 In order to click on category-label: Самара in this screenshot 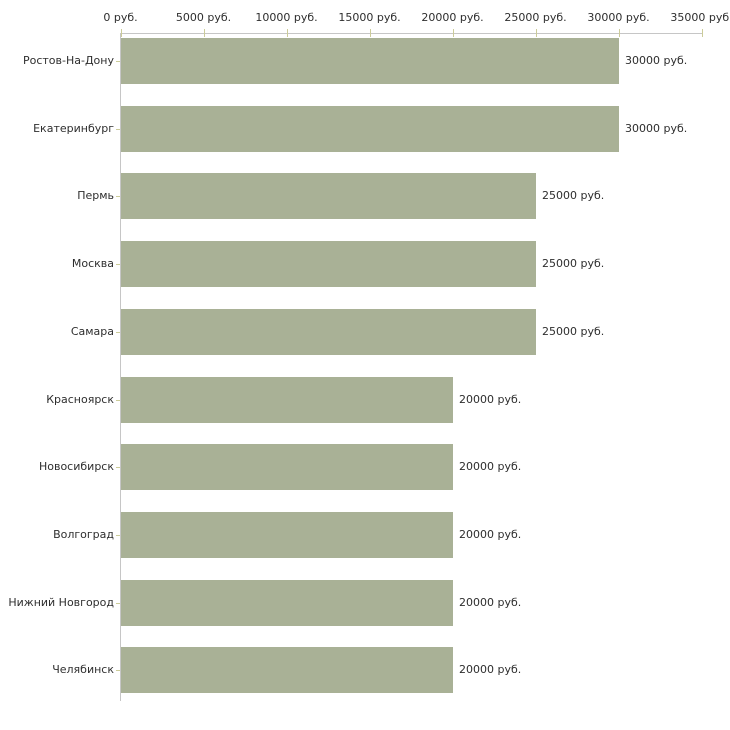, I will do `click(92, 331)`.